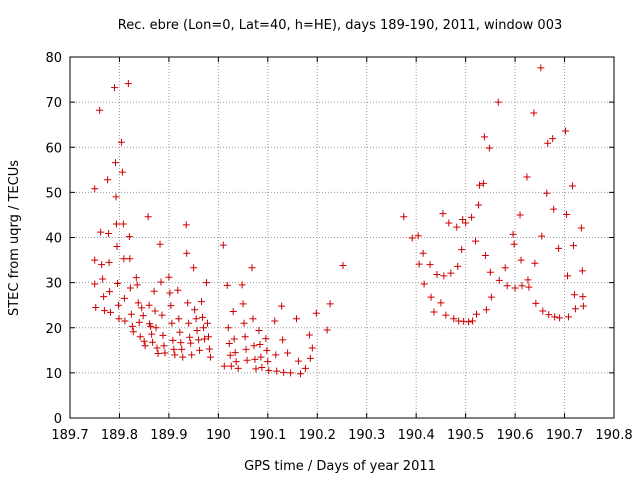  What do you see at coordinates (53, 239) in the screenshot?
I see `y-tick-labels: 0 10 20 30 40 50 60 70 80` at bounding box center [53, 239].